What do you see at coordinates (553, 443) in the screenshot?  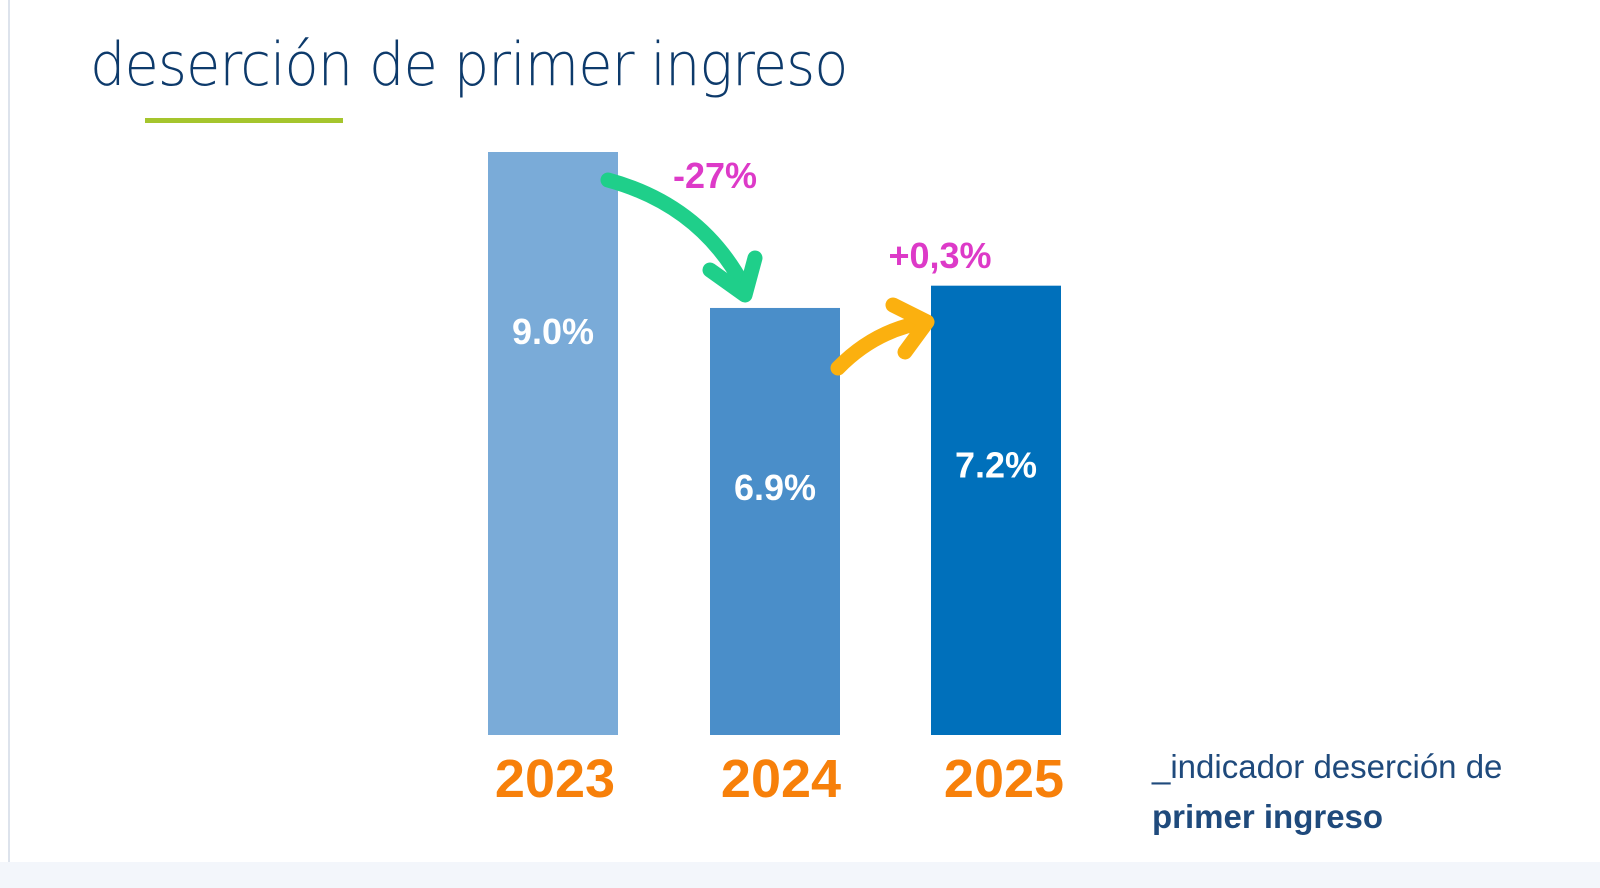 I see `bar-2023` at bounding box center [553, 443].